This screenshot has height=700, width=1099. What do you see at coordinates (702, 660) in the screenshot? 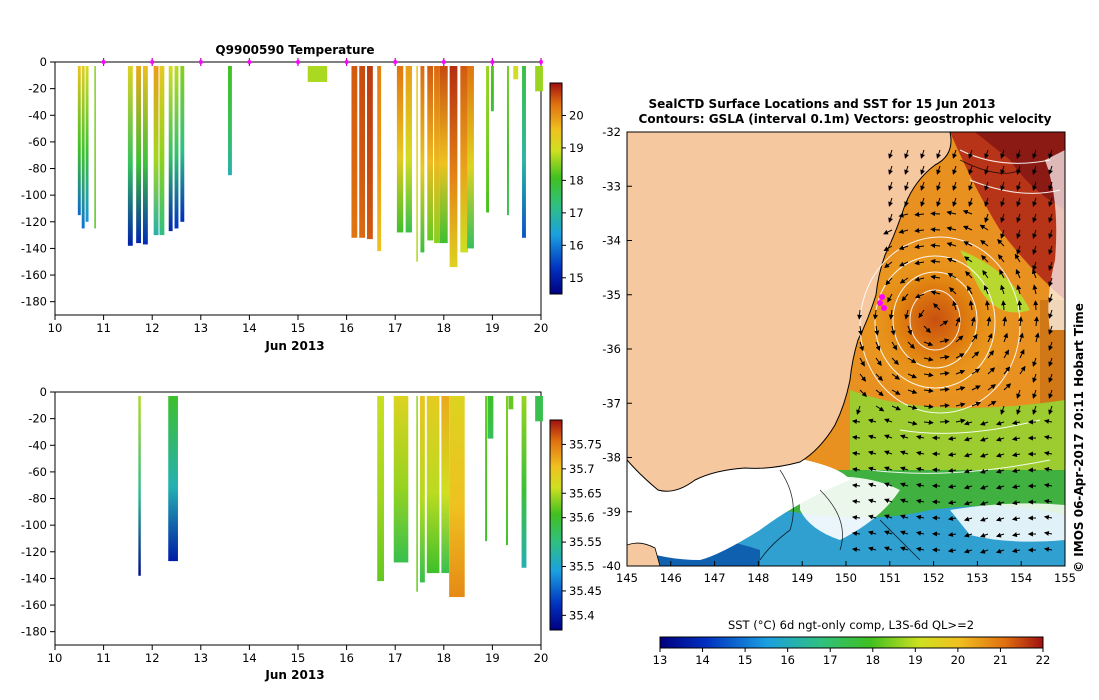
I see `sst-colorbar-tick-label: 14` at bounding box center [702, 660].